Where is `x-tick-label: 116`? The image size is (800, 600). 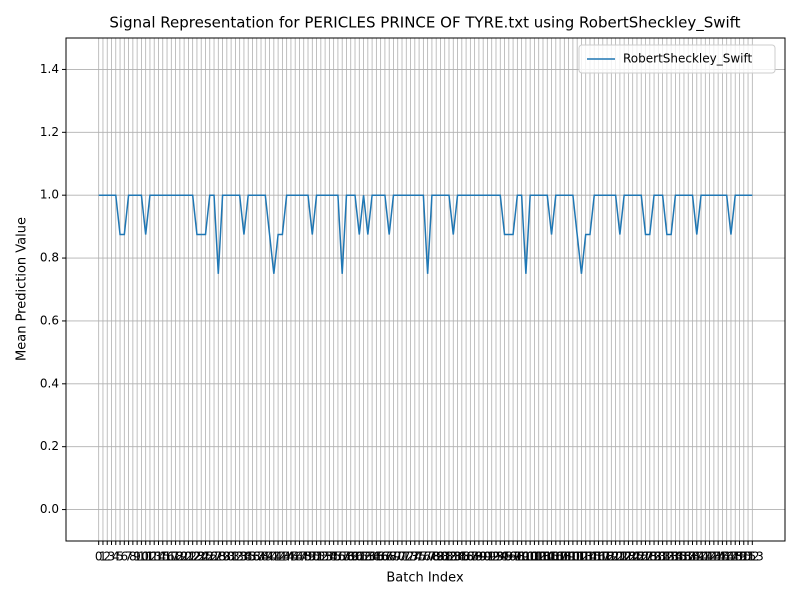 x-tick-label: 116 is located at coordinates (594, 557).